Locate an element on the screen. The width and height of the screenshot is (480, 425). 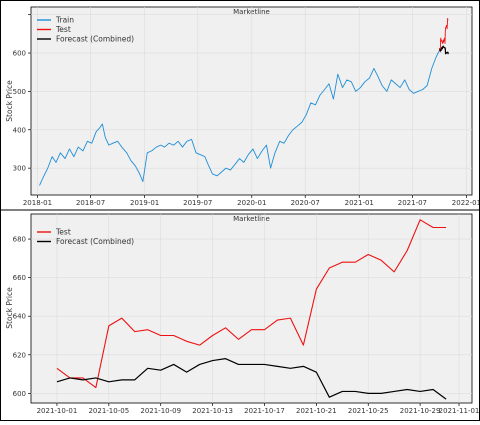
x-tick-label: 2020-01 is located at coordinates (251, 203).